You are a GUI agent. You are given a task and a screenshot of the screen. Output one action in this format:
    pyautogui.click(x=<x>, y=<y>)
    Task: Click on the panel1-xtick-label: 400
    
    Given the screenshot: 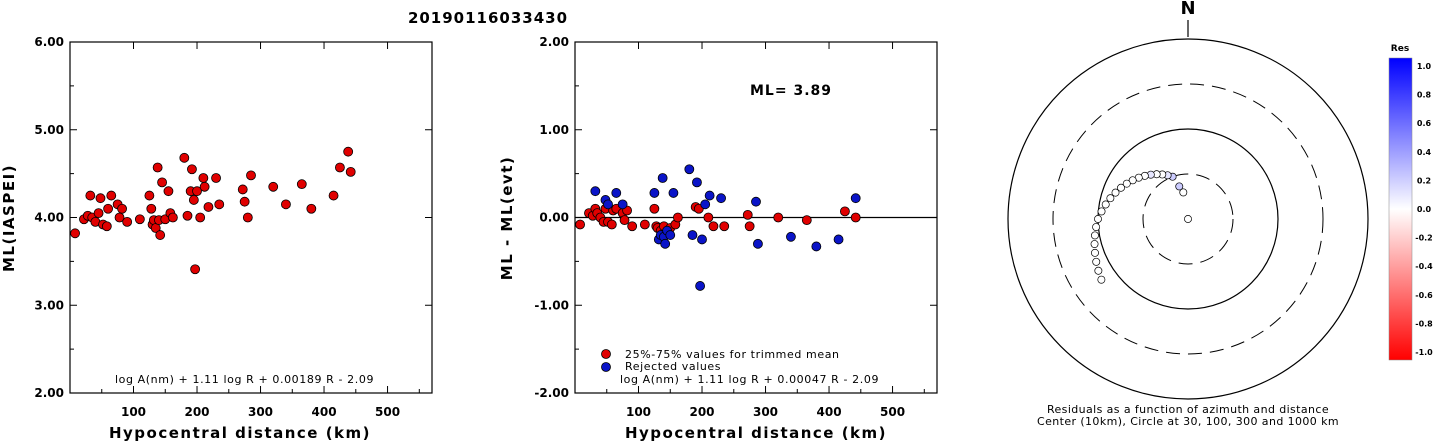 What is the action you would take?
    pyautogui.click(x=324, y=412)
    